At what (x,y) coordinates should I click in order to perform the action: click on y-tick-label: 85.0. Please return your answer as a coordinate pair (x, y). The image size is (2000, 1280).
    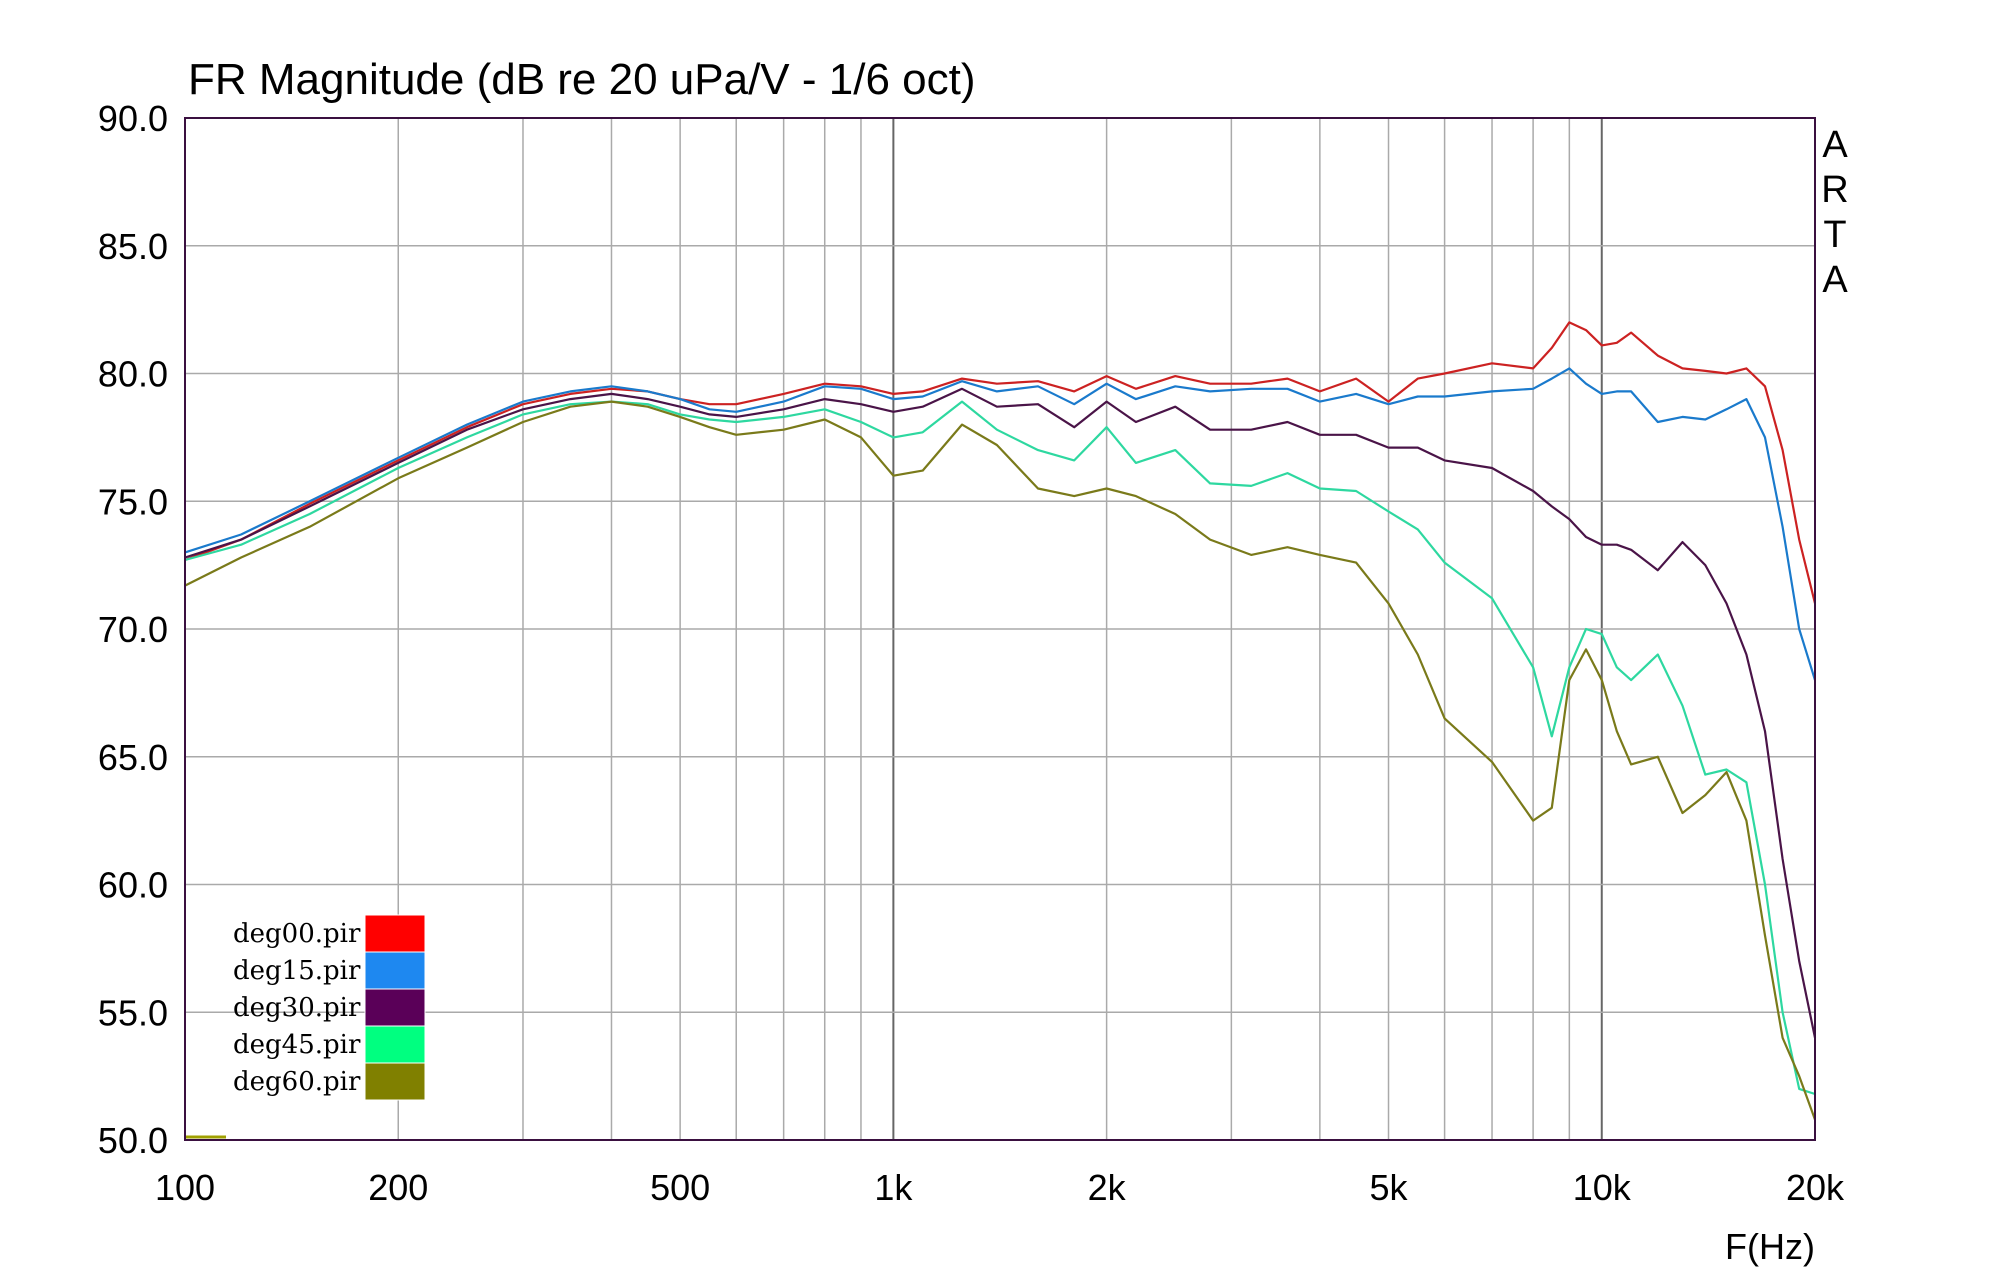
    Looking at the image, I should click on (133, 246).